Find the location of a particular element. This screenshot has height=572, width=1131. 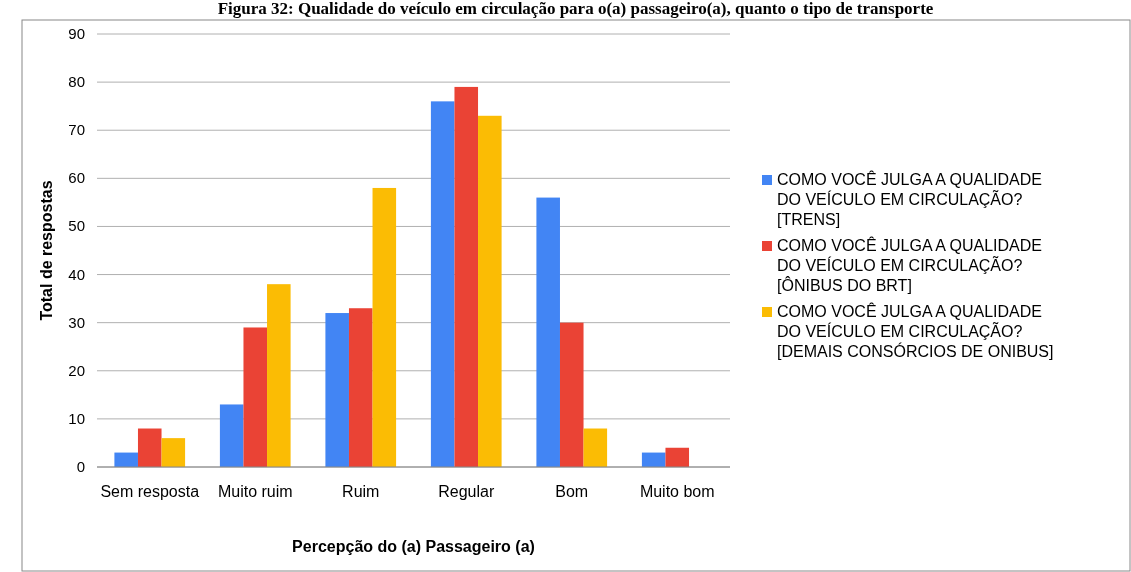

y-axis-title: Total de respostas is located at coordinates (46, 250).